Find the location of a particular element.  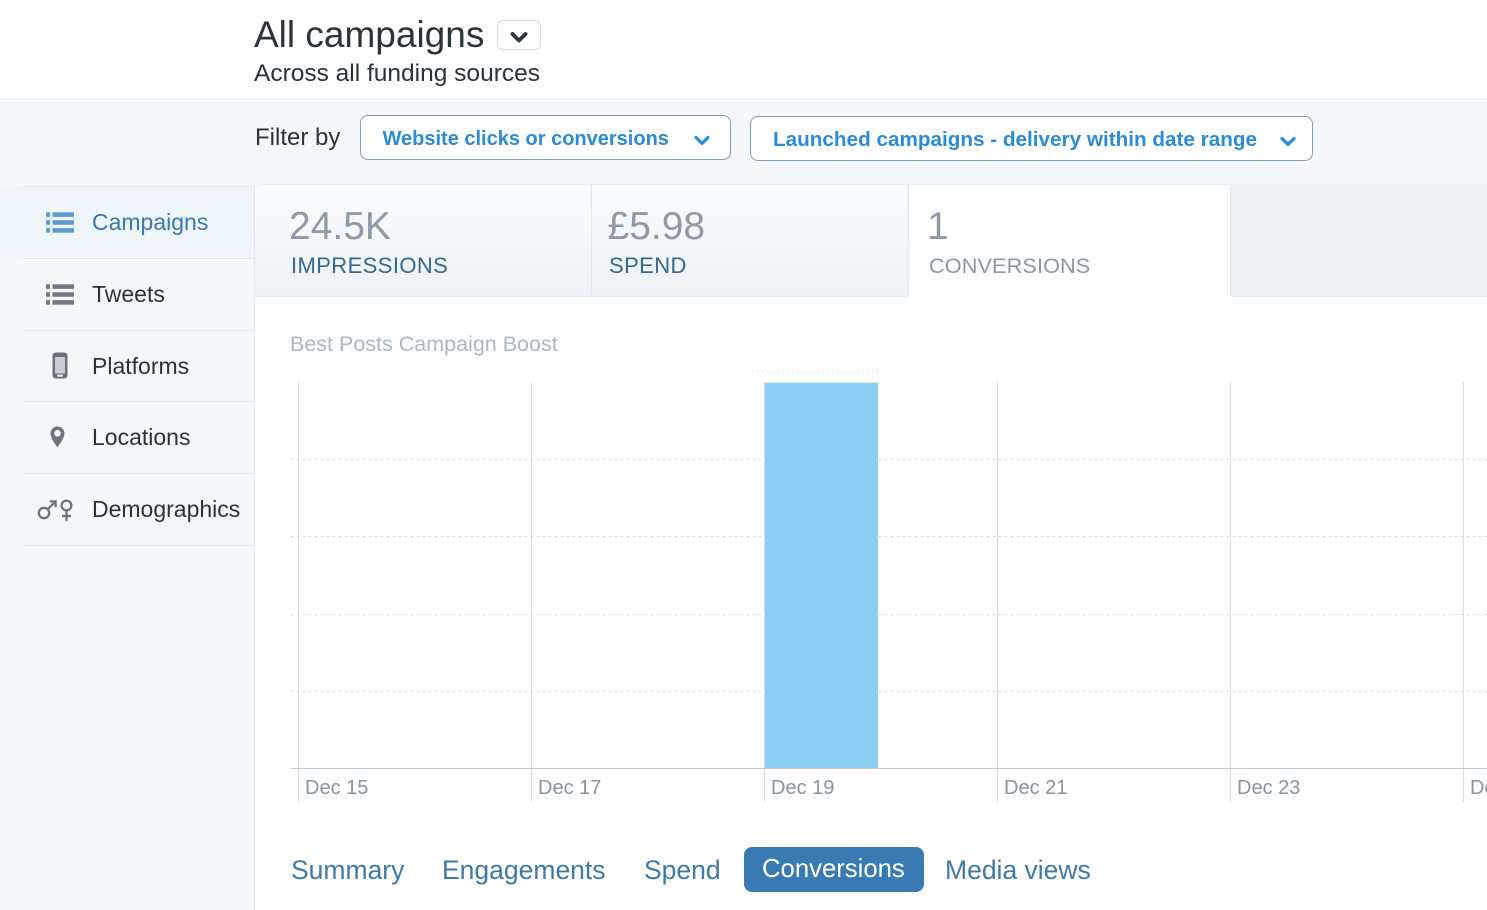

svg-text: Dec 19 is located at coordinates (802, 788).